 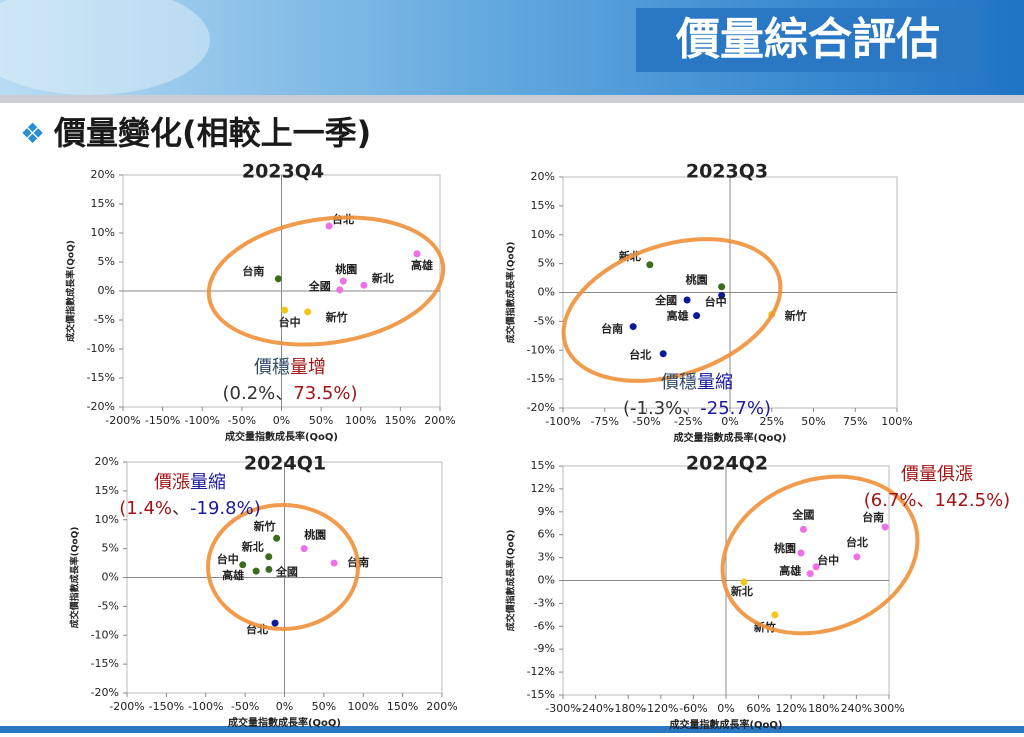 I want to click on annotation-part: -25.7%), so click(x=735, y=408).